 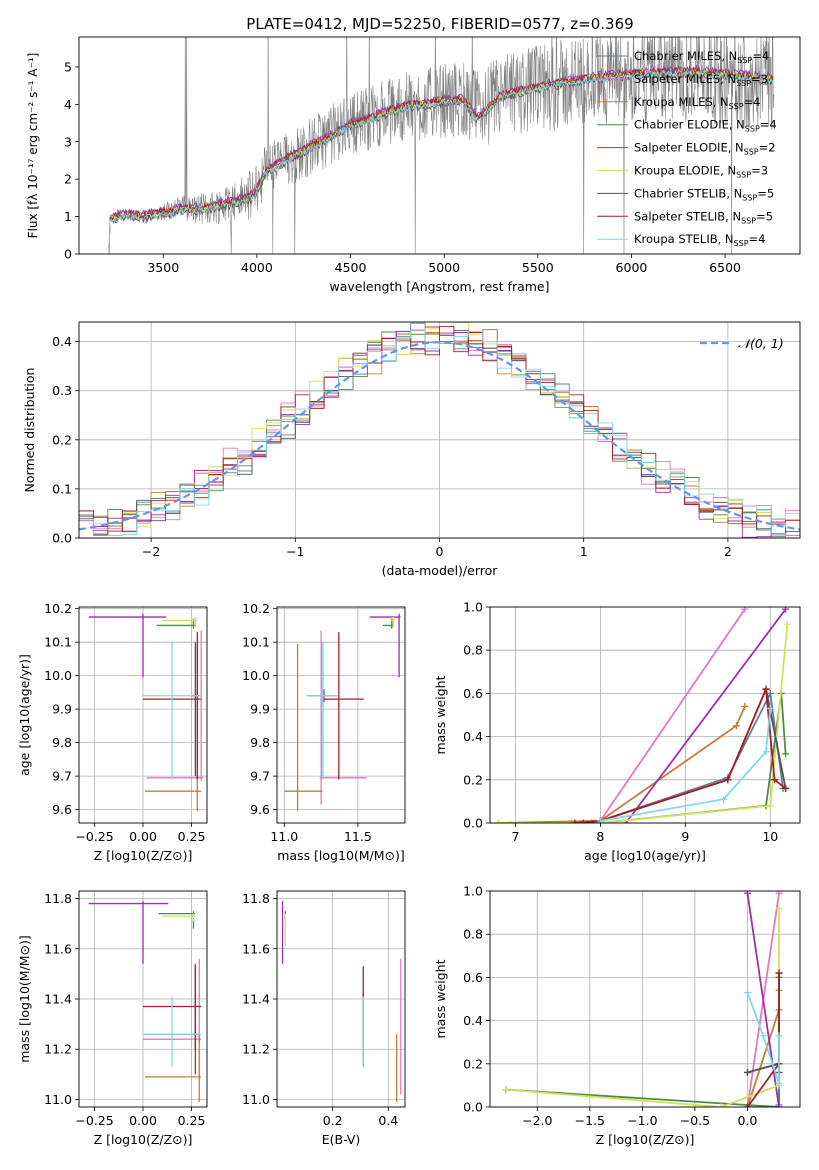 I want to click on y-axis-label: Flux [fλ 10⁻¹⁷ erg cm⁻² s⁻¹ A⁻¹], so click(x=33, y=146).